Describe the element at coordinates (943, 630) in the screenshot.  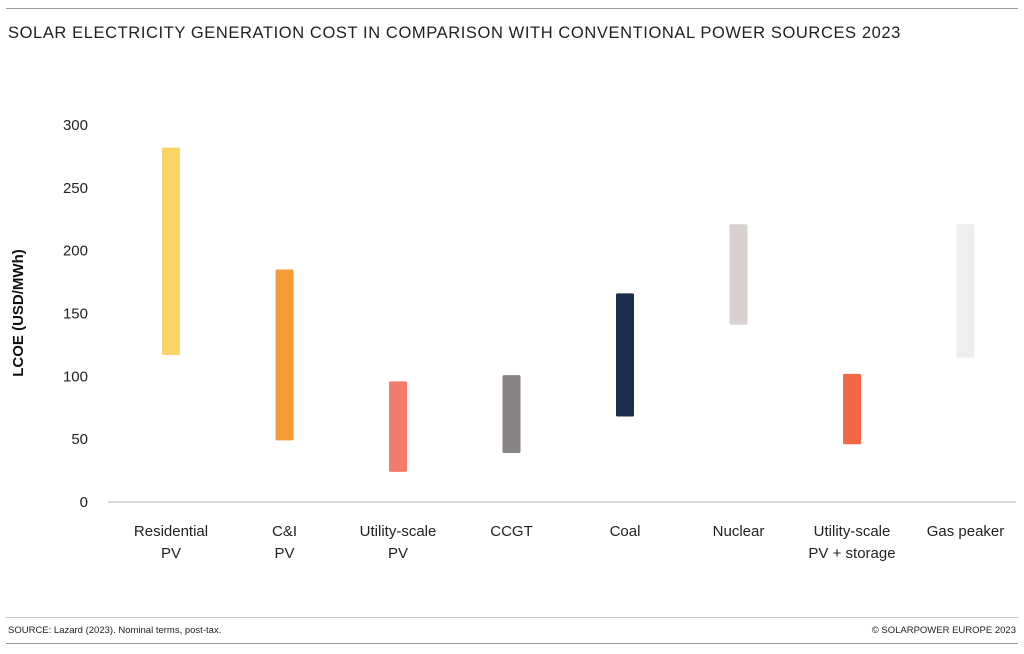
I see `copyright-note: © SOLARPOWER EUROPE 2023` at that location.